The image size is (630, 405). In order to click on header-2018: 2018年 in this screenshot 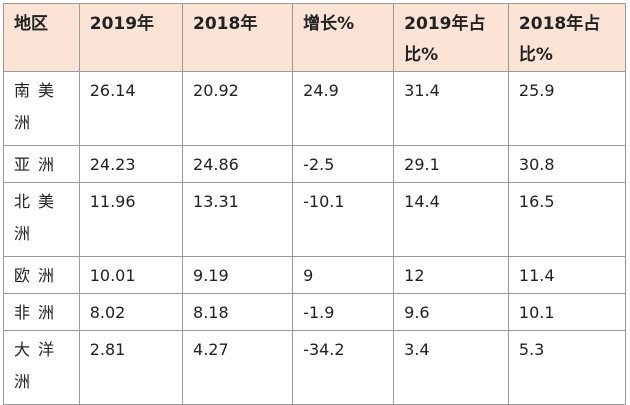, I will do `click(238, 37)`.